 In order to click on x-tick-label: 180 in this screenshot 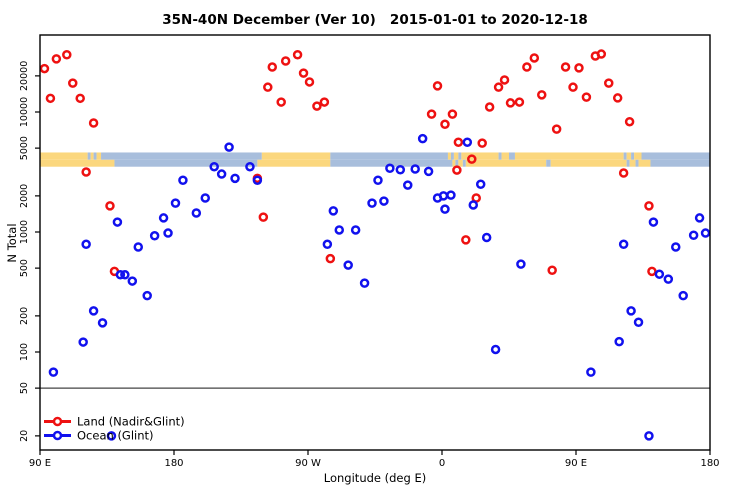, I will do `click(173, 463)`.